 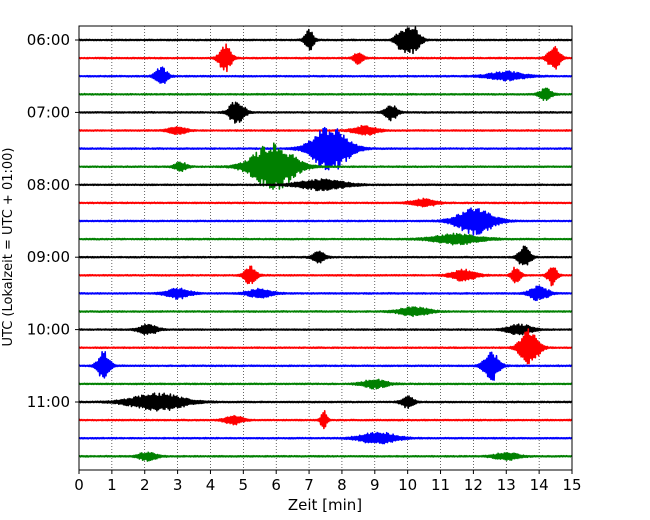 What do you see at coordinates (211, 485) in the screenshot?
I see `x-tick-label: 4` at bounding box center [211, 485].